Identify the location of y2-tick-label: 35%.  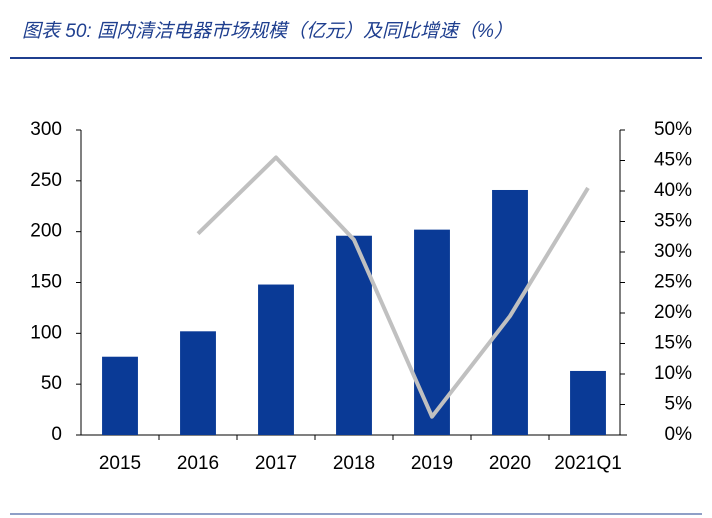
(673, 221).